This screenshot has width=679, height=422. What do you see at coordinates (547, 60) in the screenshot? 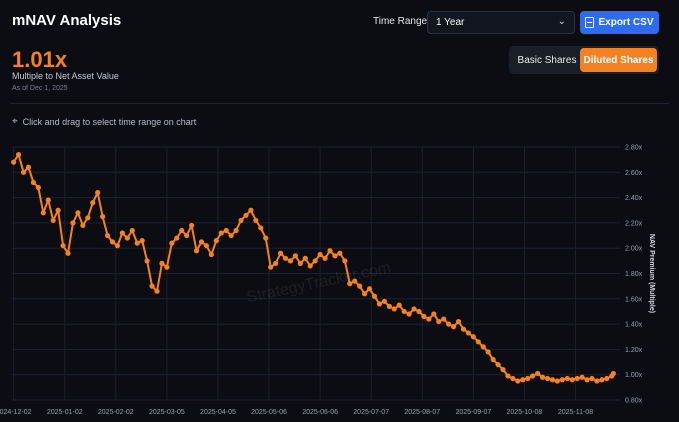
I see `basic-shares-button: Basic Shares` at bounding box center [547, 60].